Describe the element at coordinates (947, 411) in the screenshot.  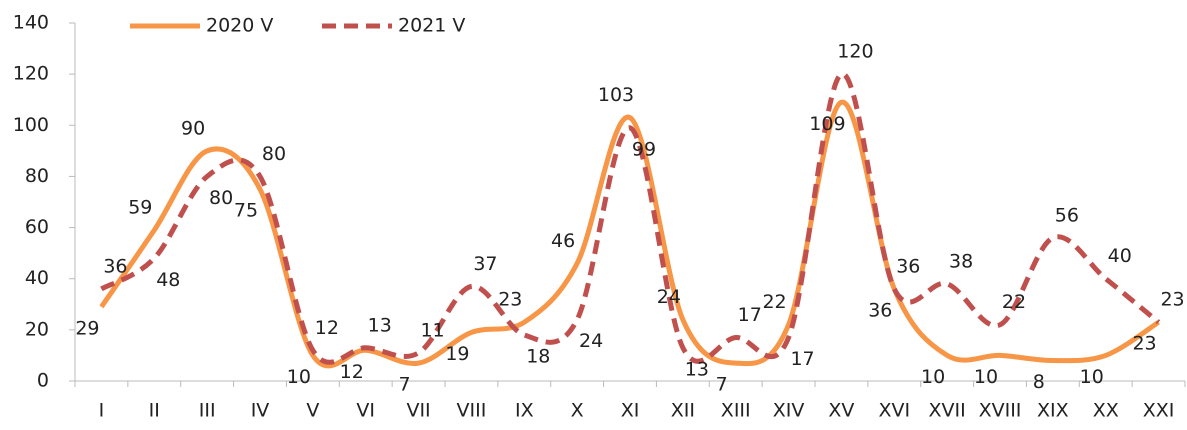
I see `x-tick-label: XVII` at that location.